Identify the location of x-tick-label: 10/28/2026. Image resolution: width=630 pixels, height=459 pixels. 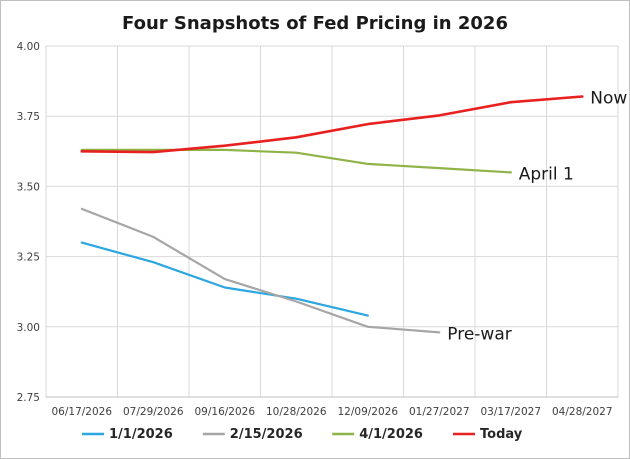
(296, 412).